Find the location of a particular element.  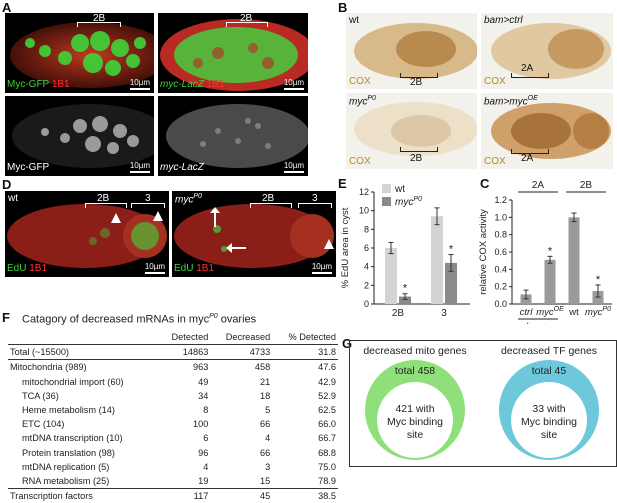

group-label: bam> is located at coordinates (538, 322).